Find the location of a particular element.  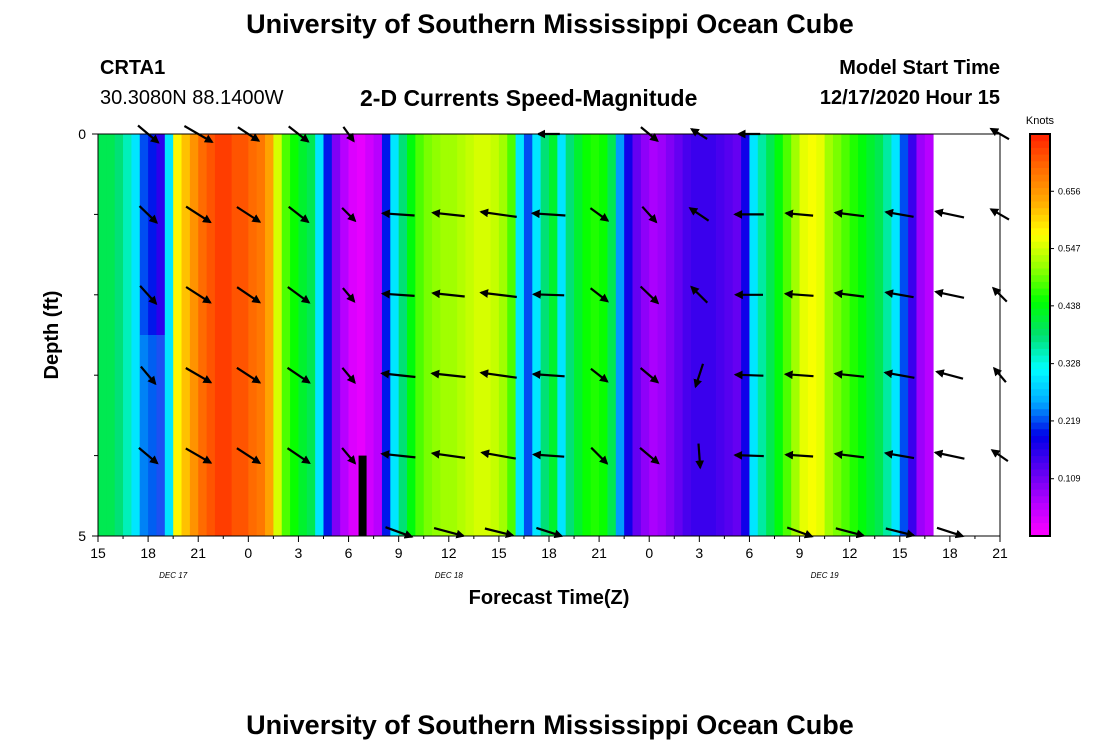

model-start-label: Model Start Time is located at coordinates (919, 68).